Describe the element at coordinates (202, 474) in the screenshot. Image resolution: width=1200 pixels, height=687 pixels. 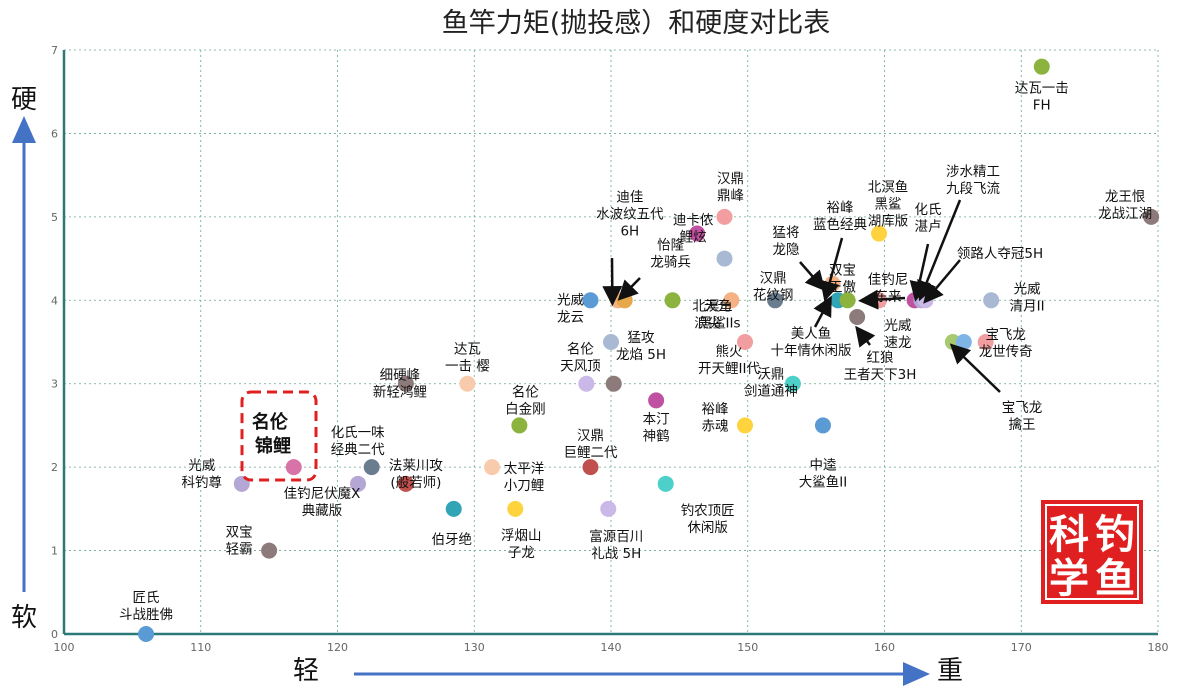
I see `point-label: 光威科钓尊` at that location.